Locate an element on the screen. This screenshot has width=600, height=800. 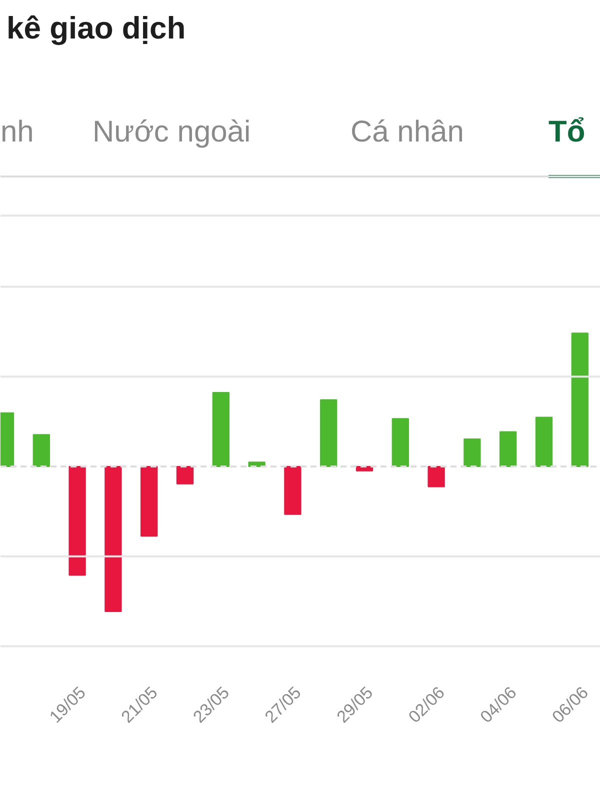
chart-title: kê giao dịch is located at coordinates (96, 28).